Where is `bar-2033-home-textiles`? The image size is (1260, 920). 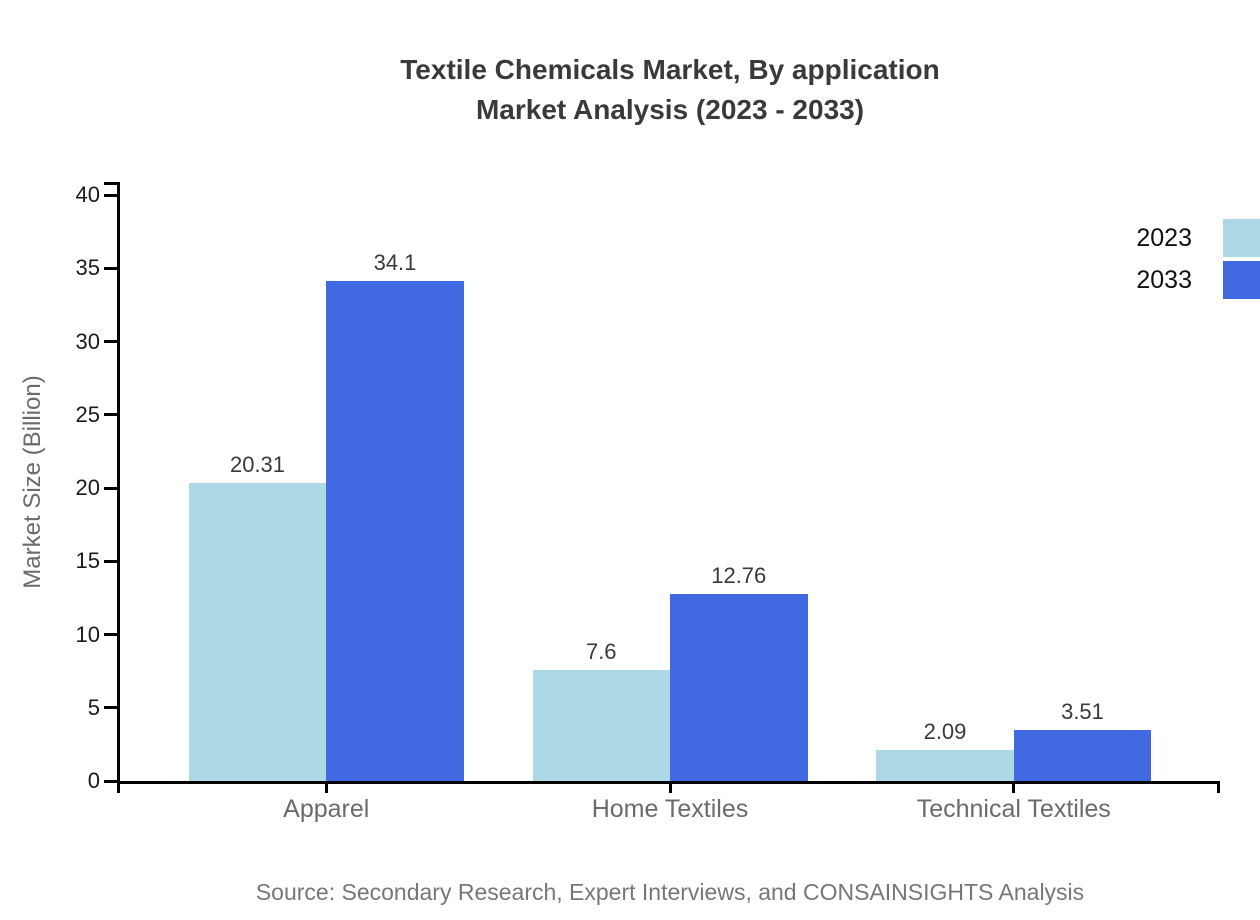 bar-2033-home-textiles is located at coordinates (739, 687).